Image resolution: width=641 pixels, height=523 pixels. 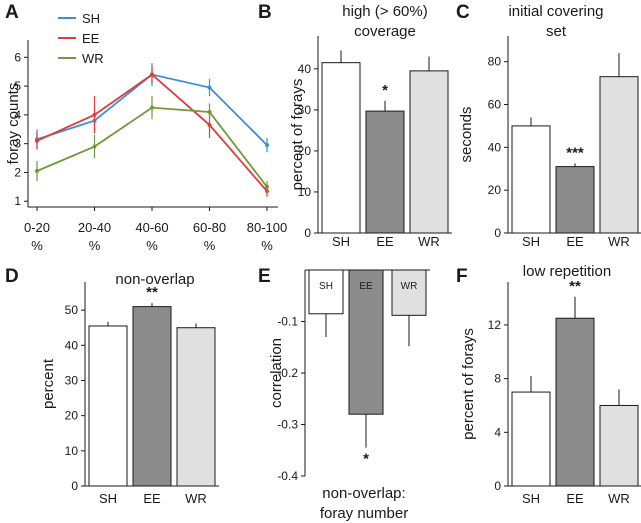 What do you see at coordinates (363, 493) in the screenshot?
I see `x-axis-label: non-overlap:` at bounding box center [363, 493].